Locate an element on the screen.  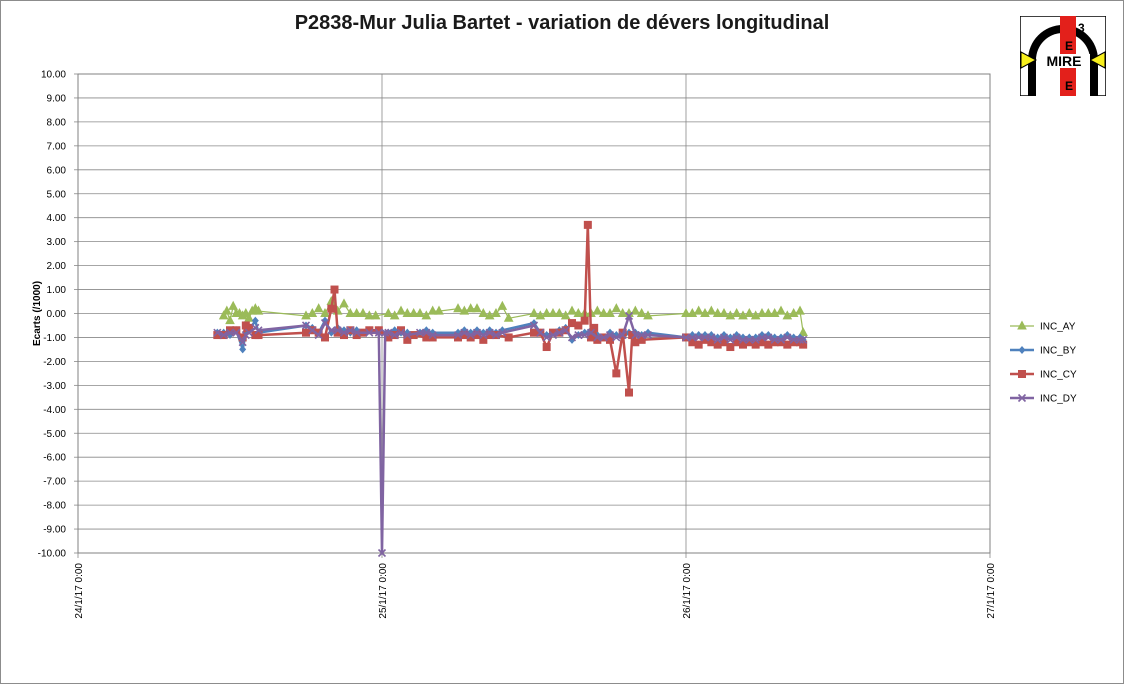
y-axis-label: Ecarts (/1000) is located at coordinates (37, 313).